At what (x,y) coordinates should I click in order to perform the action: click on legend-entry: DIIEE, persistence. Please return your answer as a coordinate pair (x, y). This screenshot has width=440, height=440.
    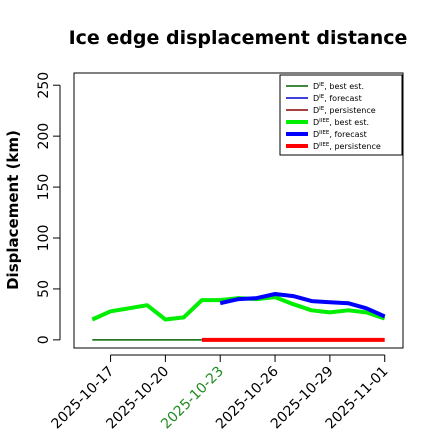
    Looking at the image, I should click on (347, 146).